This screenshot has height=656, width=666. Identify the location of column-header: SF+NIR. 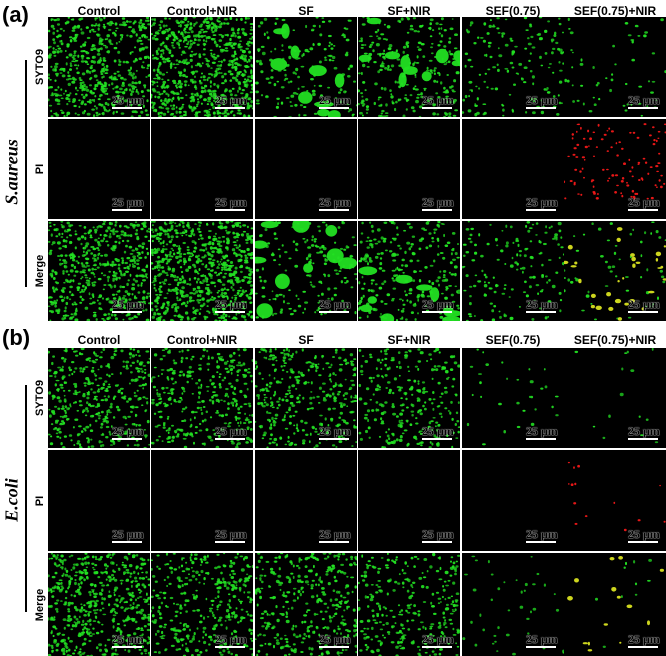
(409, 340).